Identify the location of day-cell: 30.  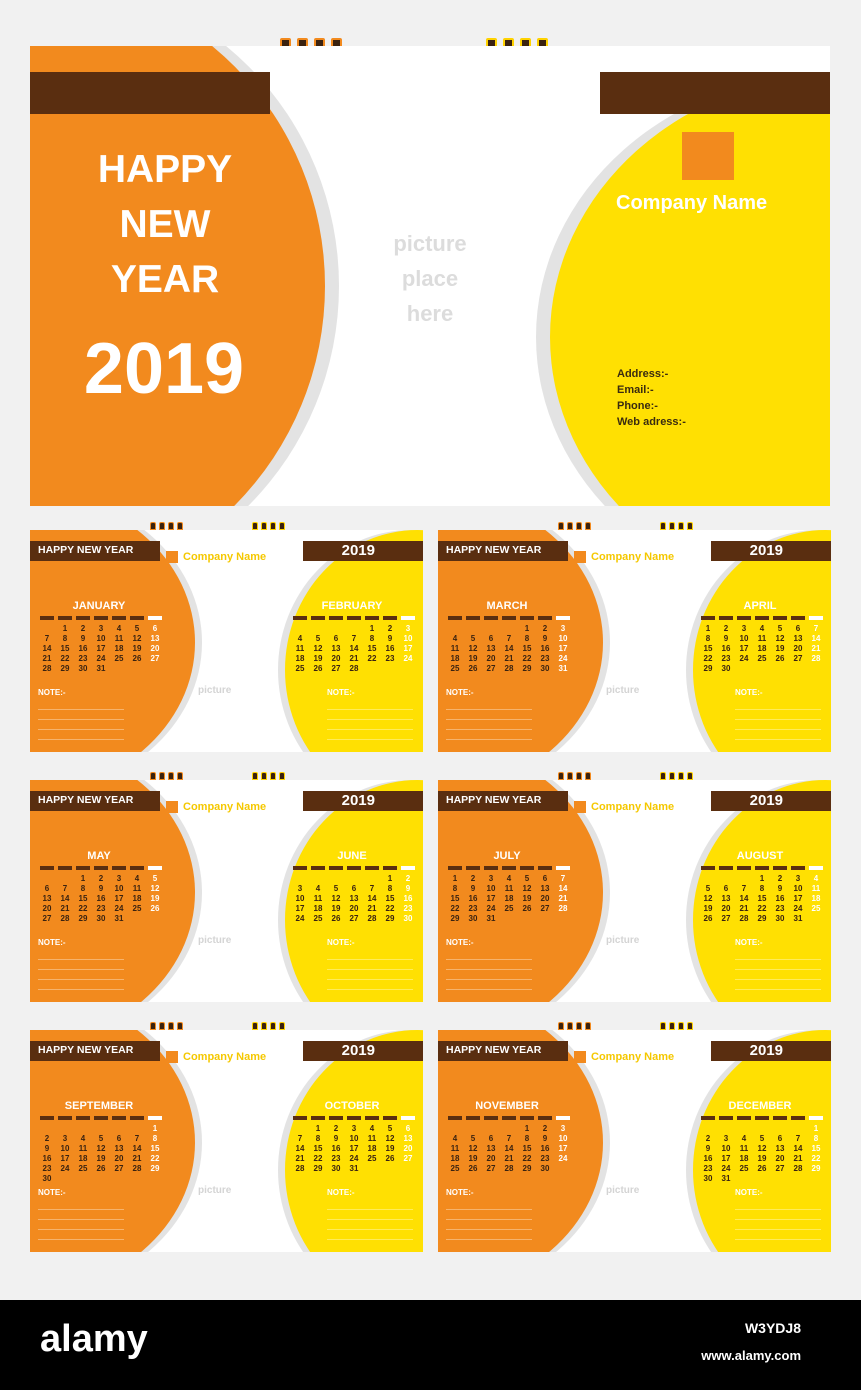
(545, 1168).